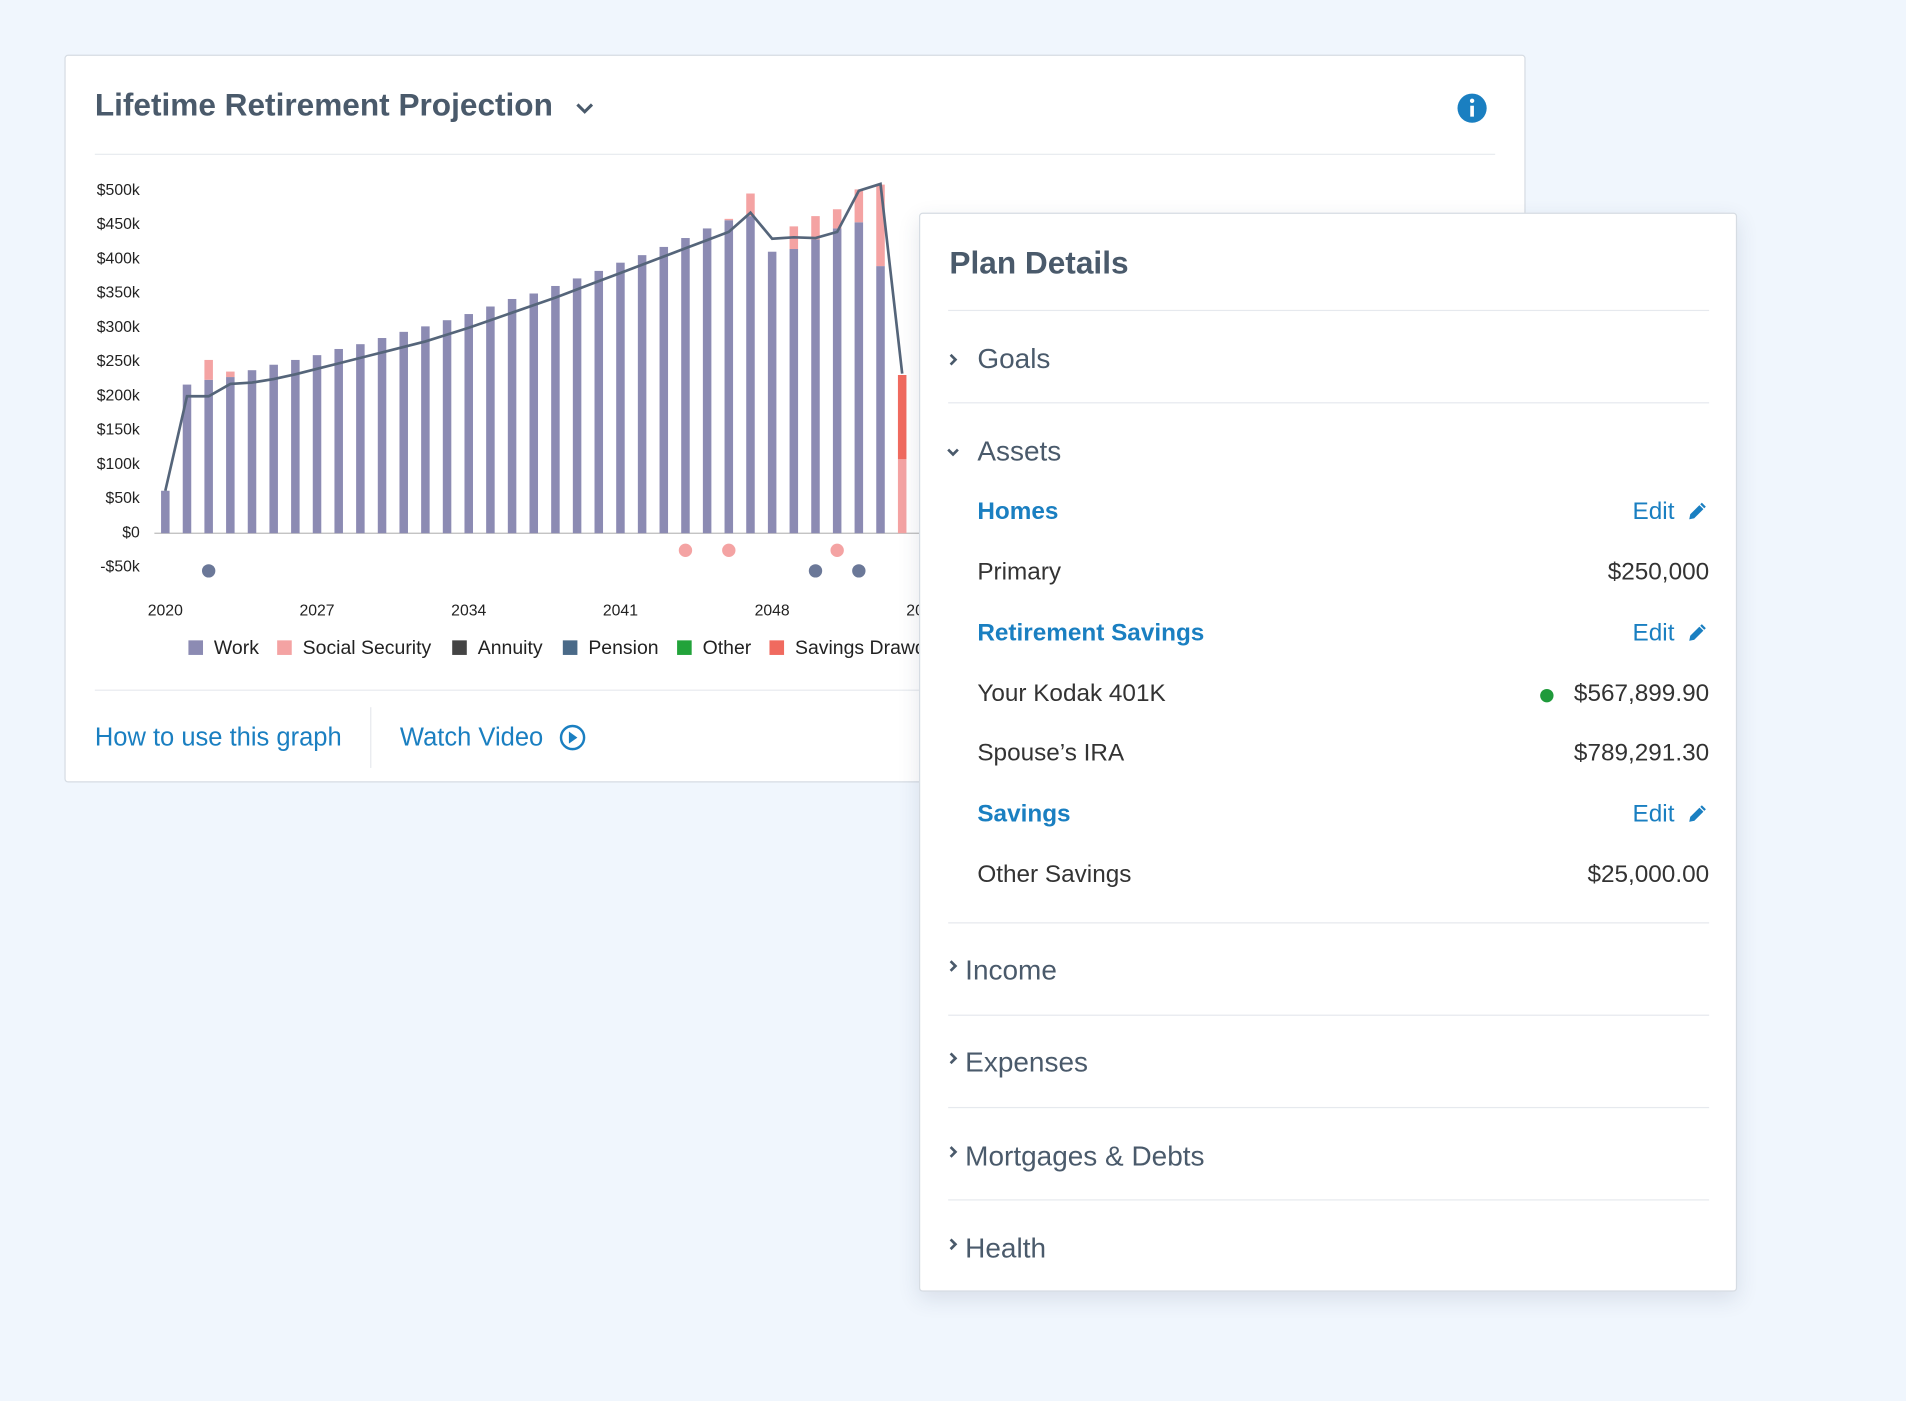 This screenshot has width=1906, height=1401. I want to click on item-name: Other Savings, so click(1054, 874).